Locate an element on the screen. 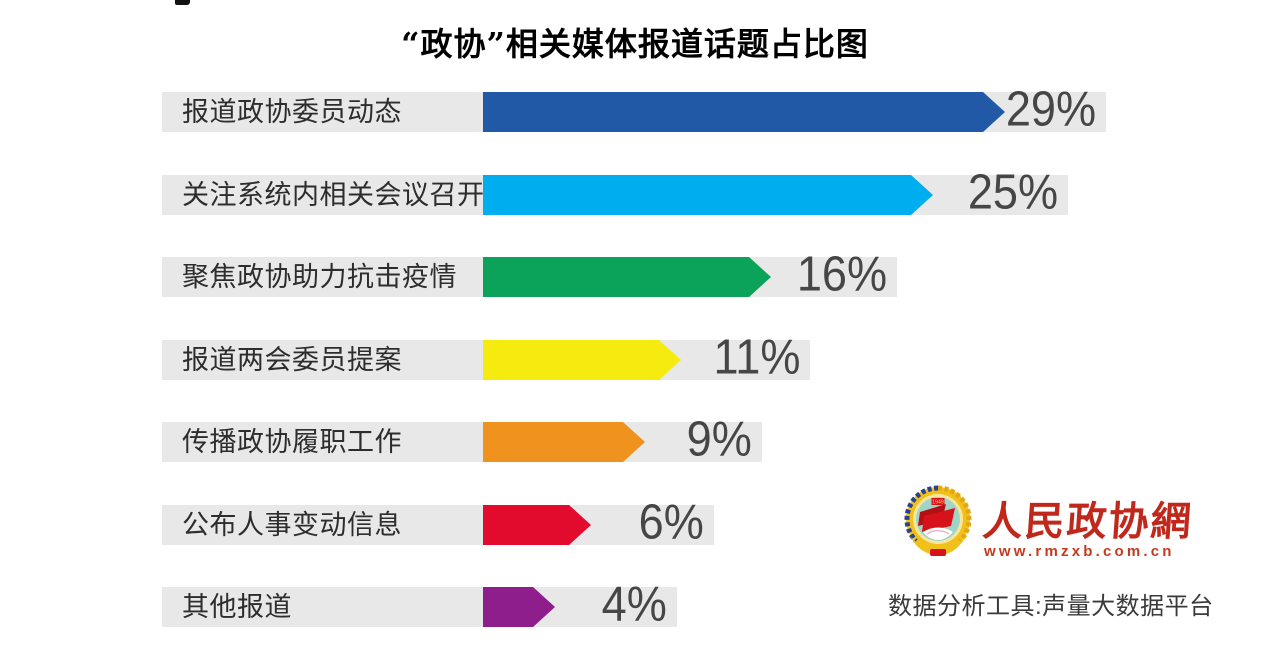 The image size is (1270, 670). chart-row: 关注系统内相关会议召开 25% is located at coordinates (615, 192).